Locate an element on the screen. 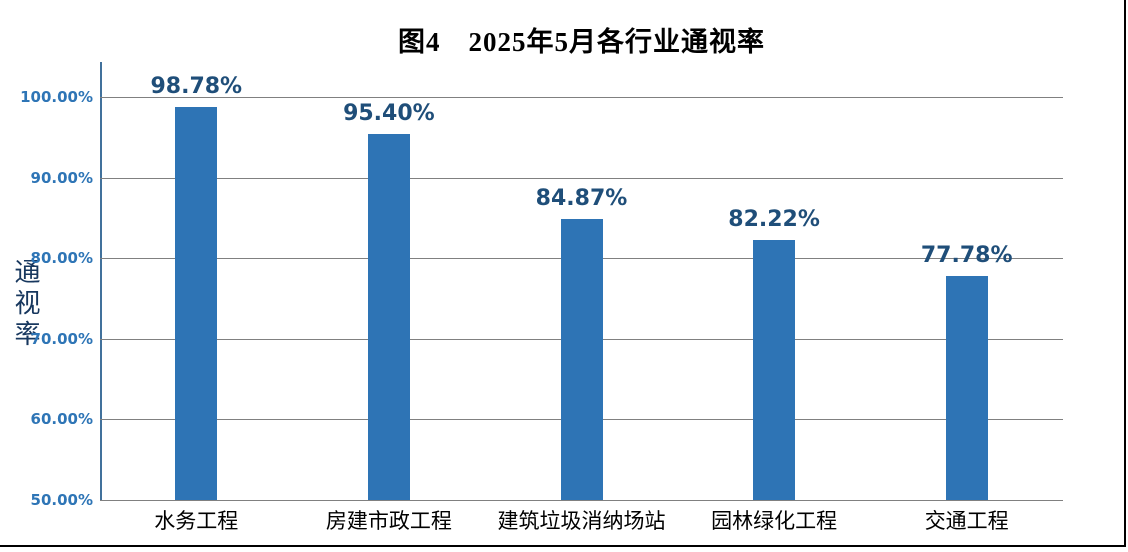  bar-value-label: 84.87% is located at coordinates (581, 198).